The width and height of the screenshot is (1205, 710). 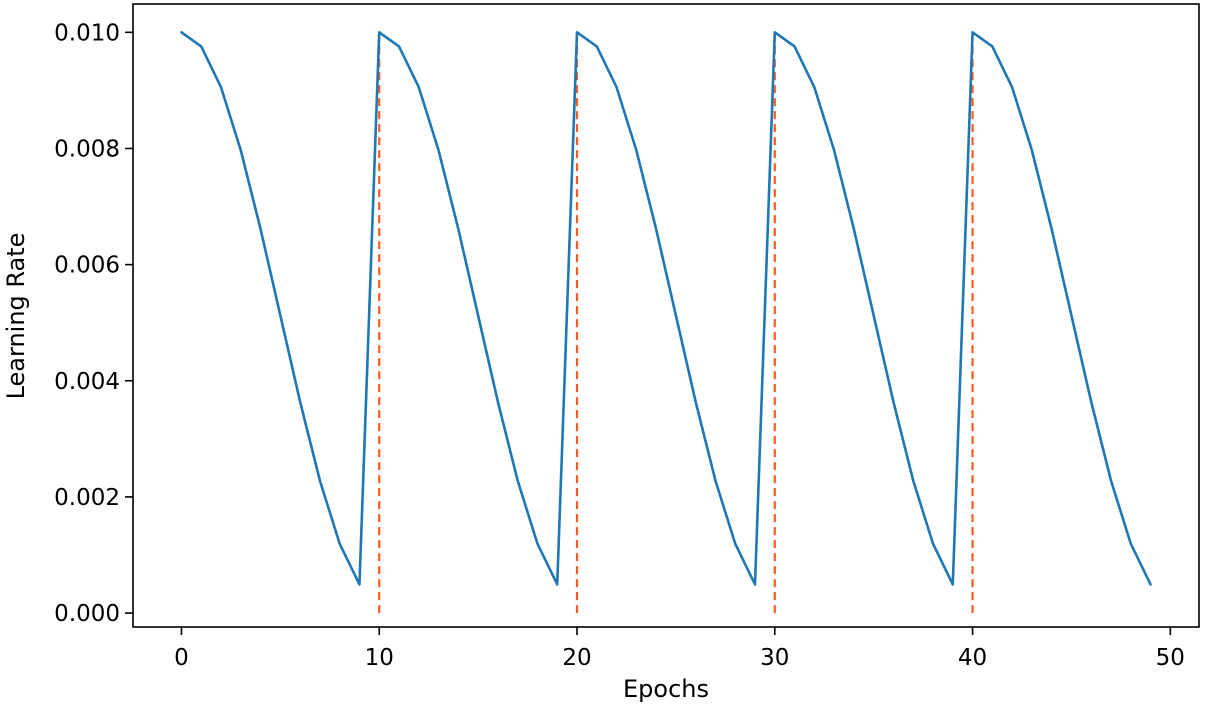 What do you see at coordinates (87, 266) in the screenshot?
I see `y-tick-label: 0.006` at bounding box center [87, 266].